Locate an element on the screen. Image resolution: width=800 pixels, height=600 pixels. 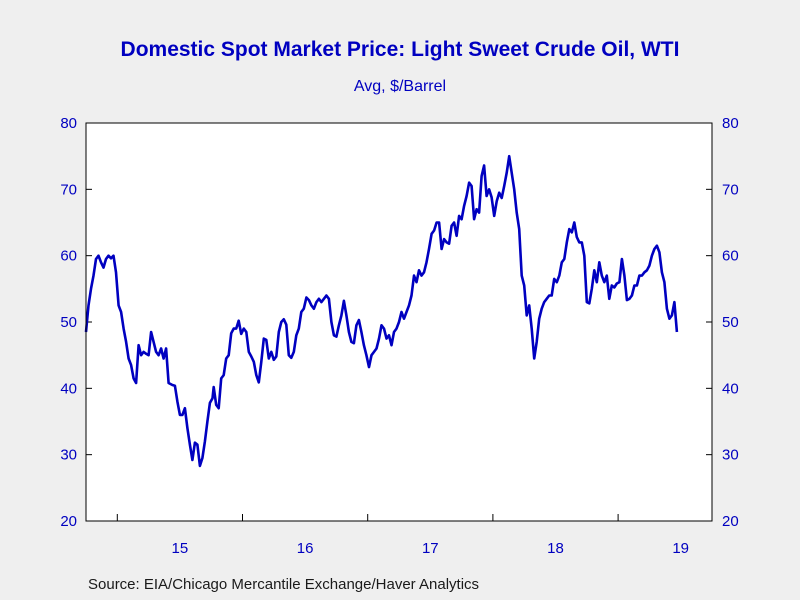
y-tick-label-left: 30 is located at coordinates (68, 455).